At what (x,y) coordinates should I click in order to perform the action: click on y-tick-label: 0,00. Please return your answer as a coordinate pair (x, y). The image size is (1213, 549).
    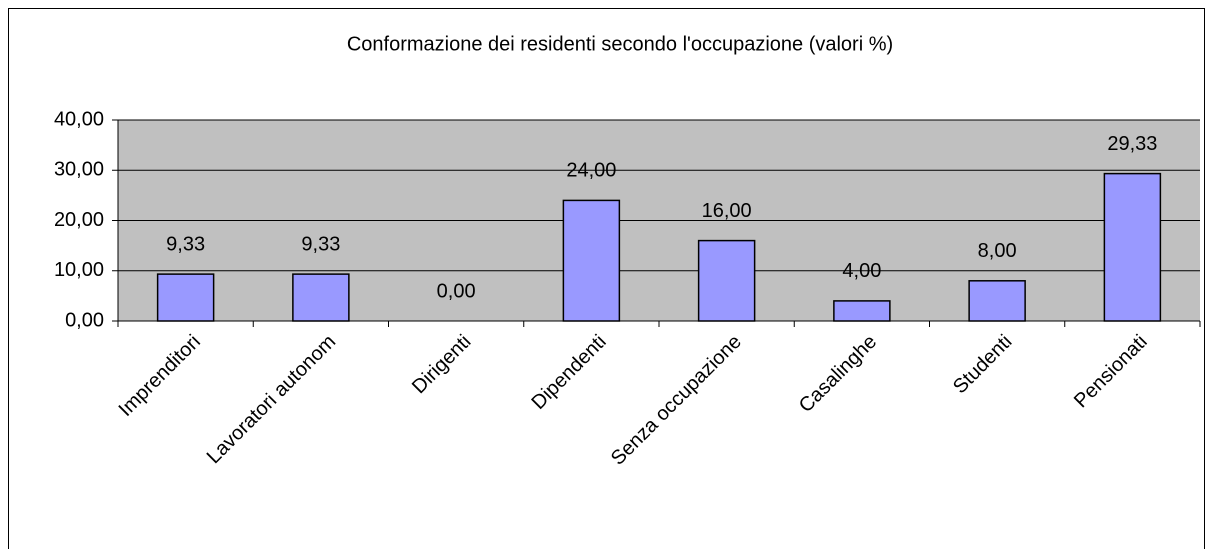
    Looking at the image, I should click on (84, 320).